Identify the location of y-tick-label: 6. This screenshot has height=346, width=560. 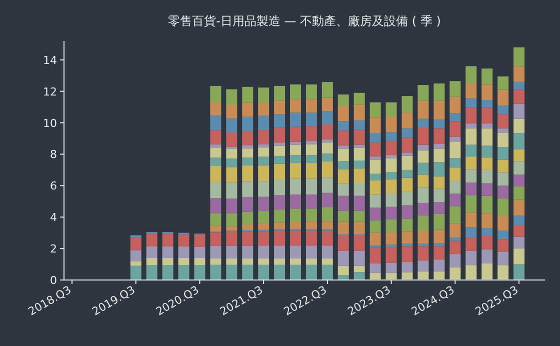
(53, 186).